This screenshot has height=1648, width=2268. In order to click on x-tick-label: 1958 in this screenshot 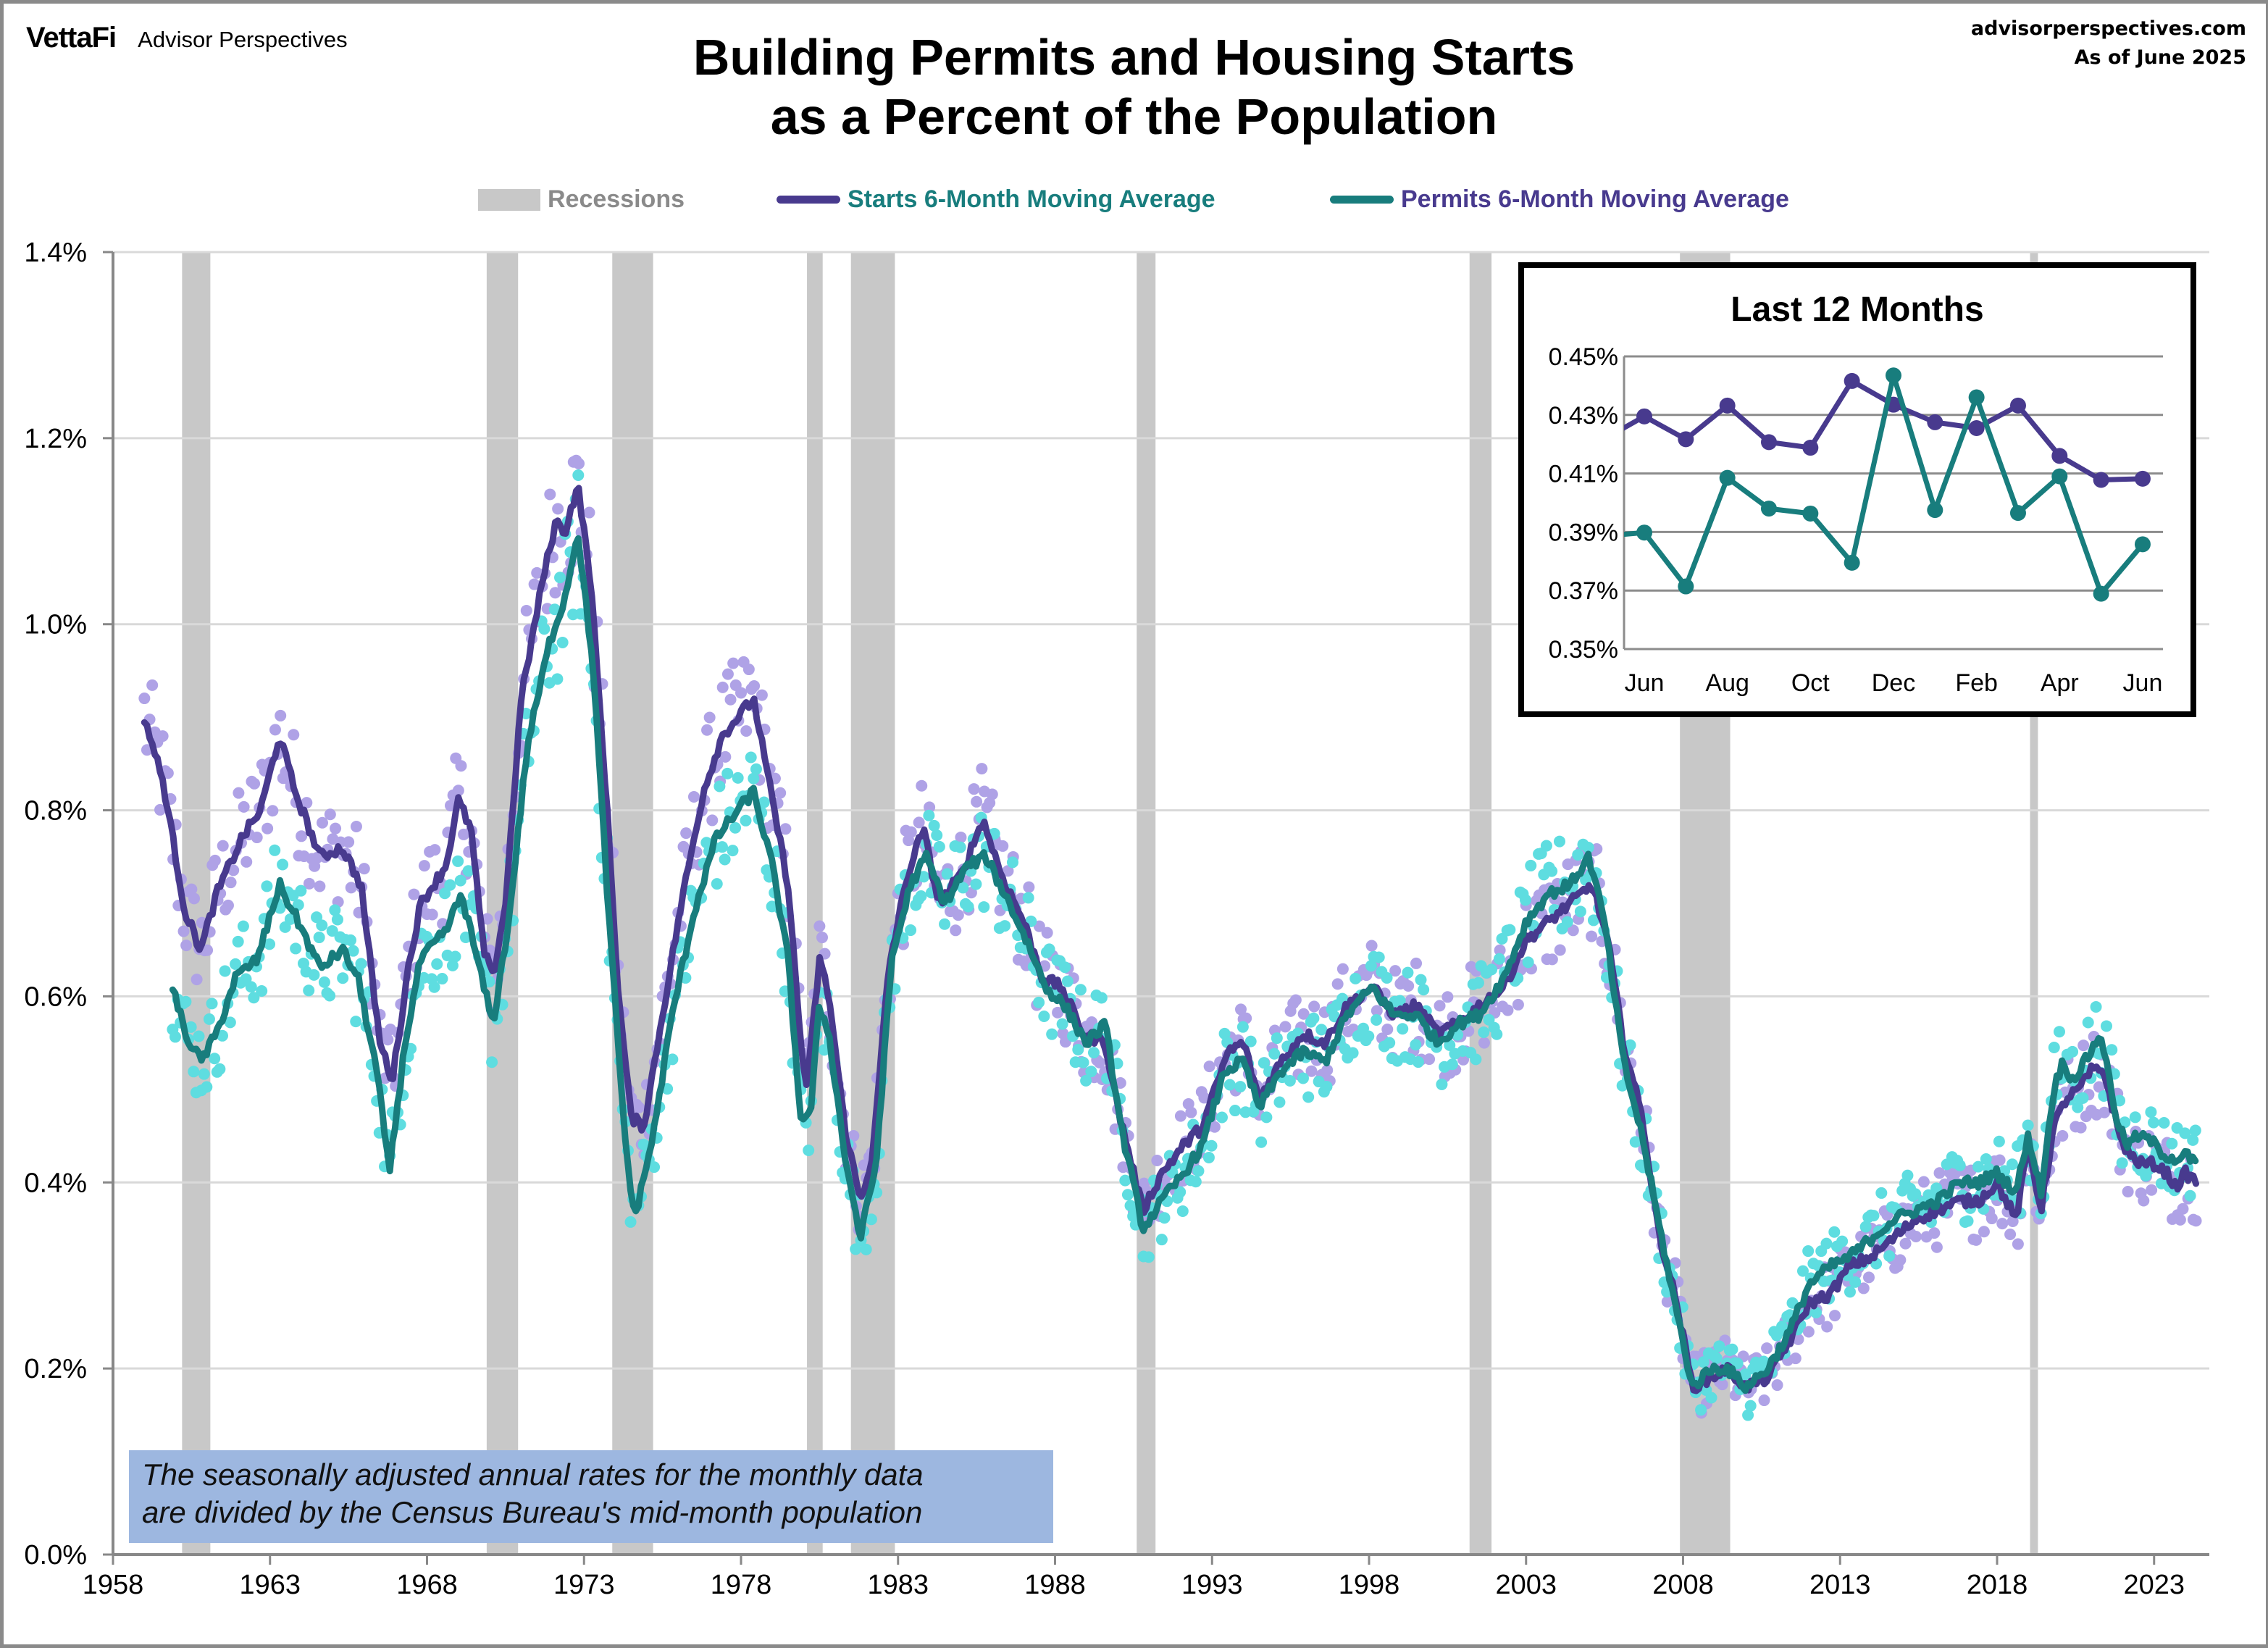, I will do `click(114, 1585)`.